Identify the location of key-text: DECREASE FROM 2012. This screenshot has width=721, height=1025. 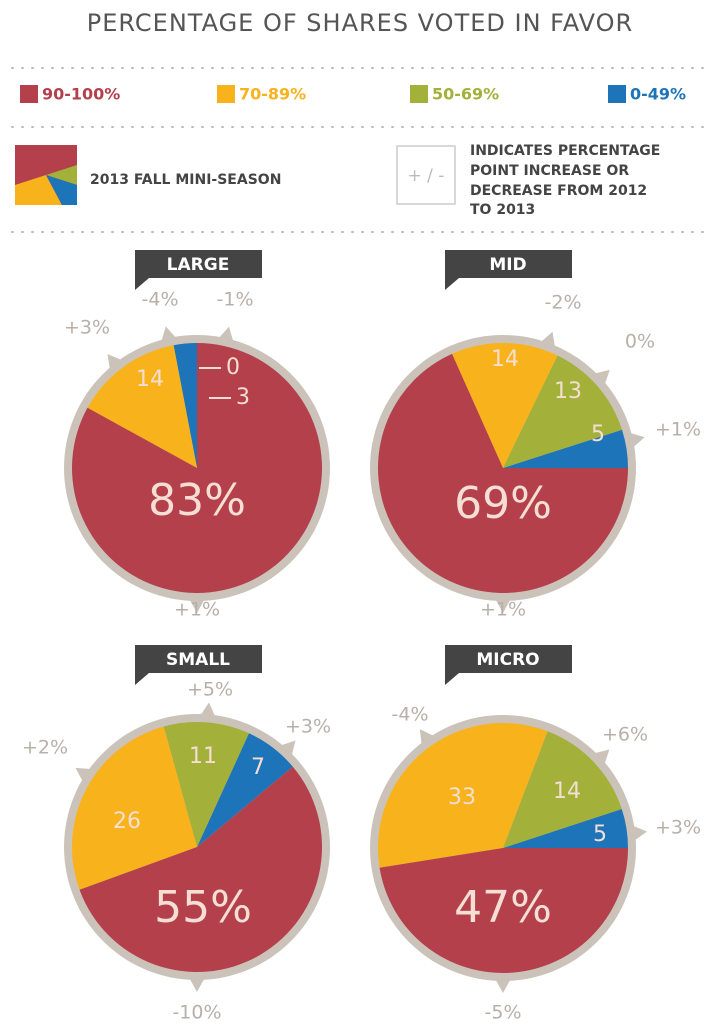
(558, 191).